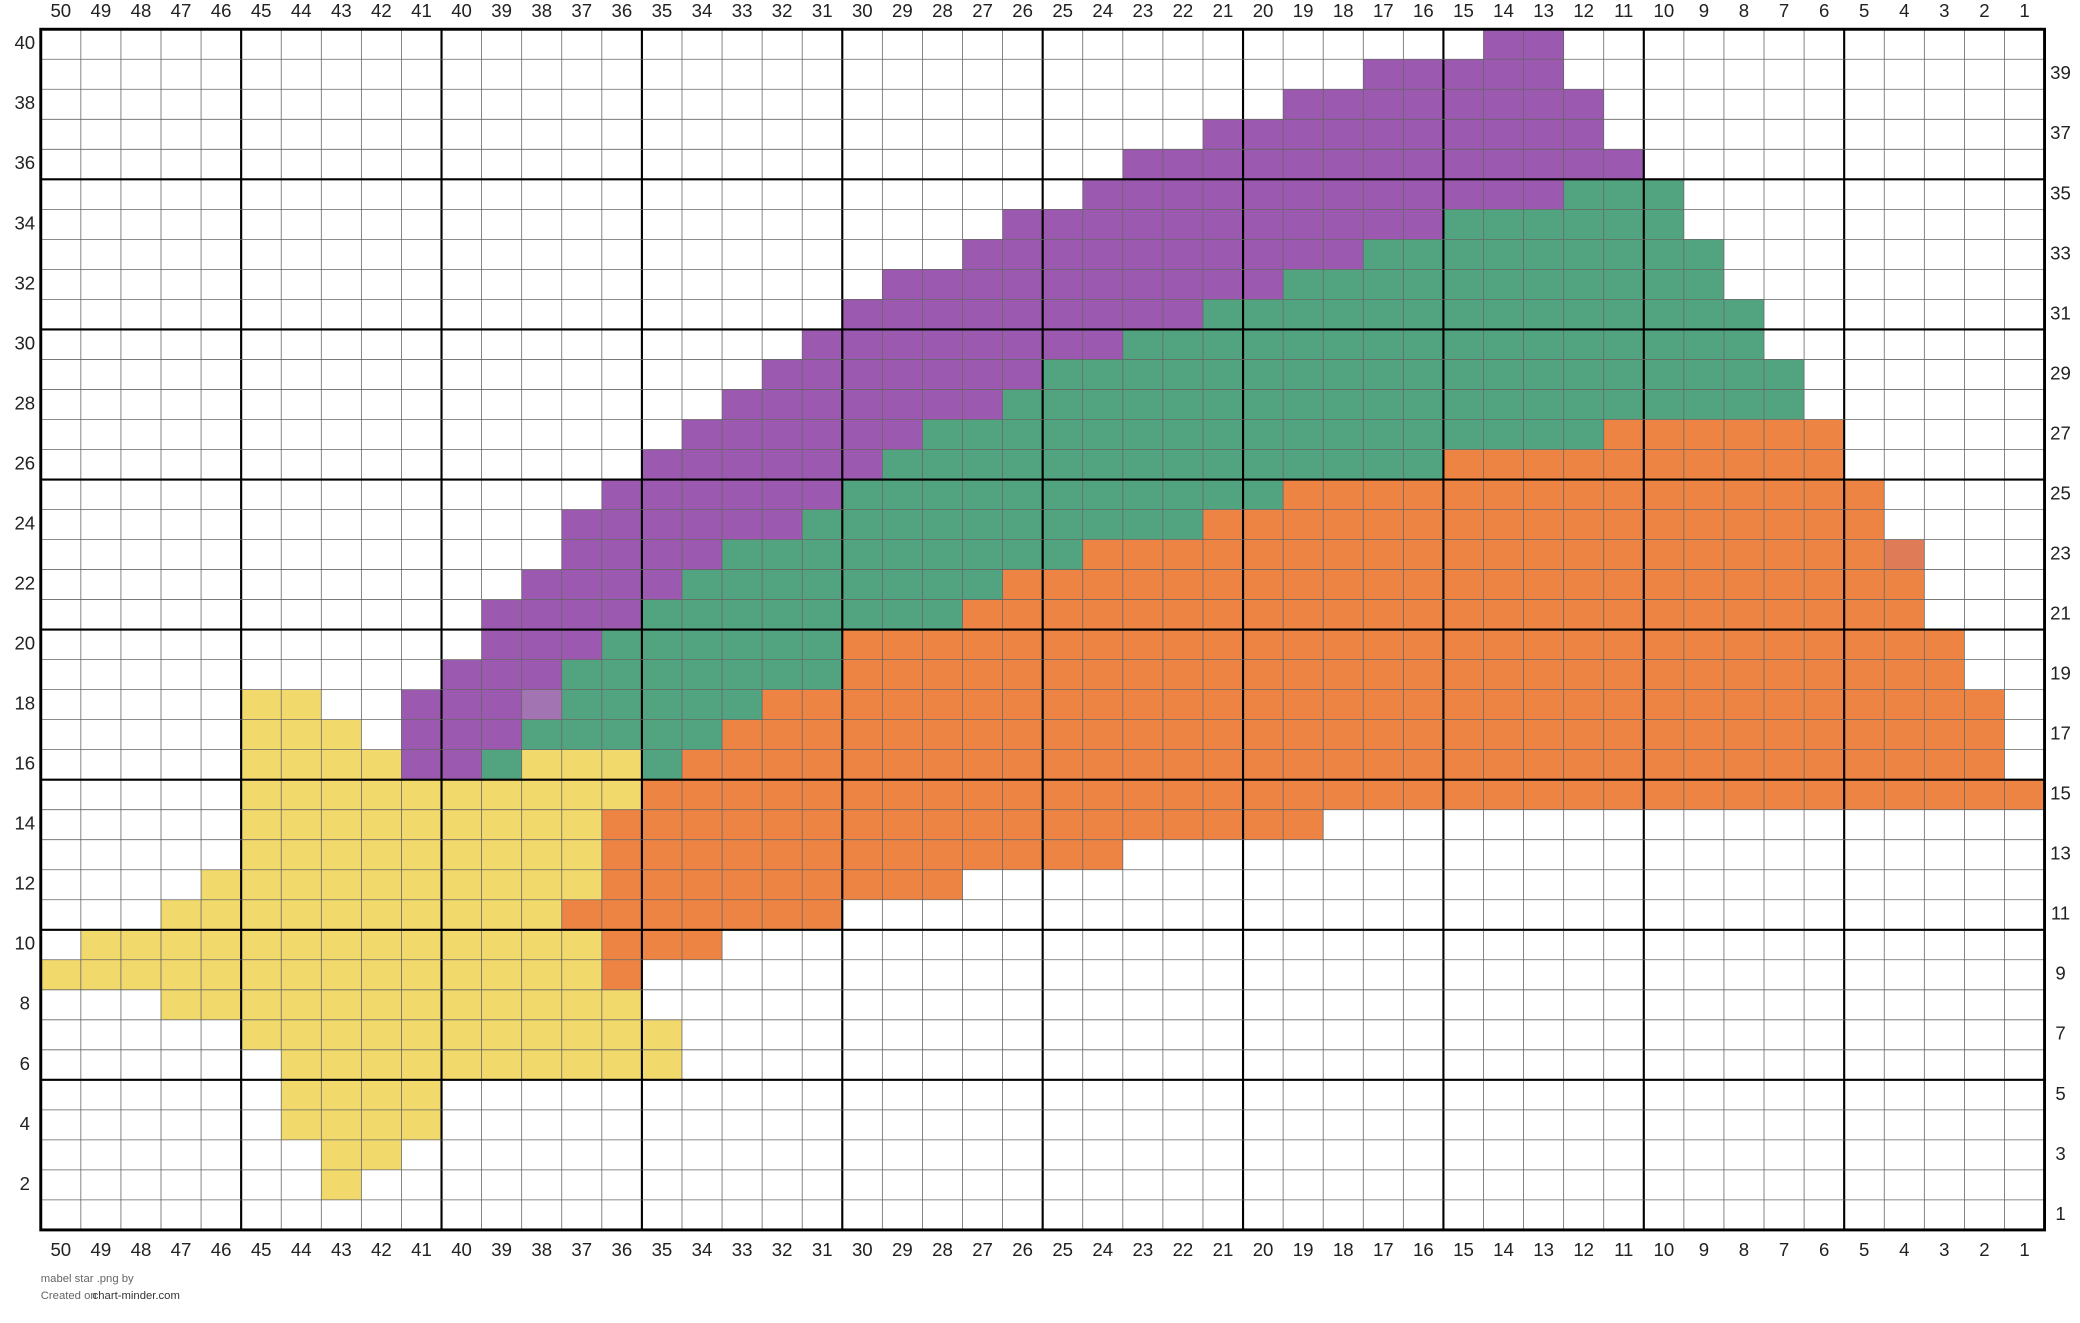 Image resolution: width=2080 pixels, height=1323 pixels. What do you see at coordinates (2060, 432) in the screenshot?
I see `row-label-right: 27` at bounding box center [2060, 432].